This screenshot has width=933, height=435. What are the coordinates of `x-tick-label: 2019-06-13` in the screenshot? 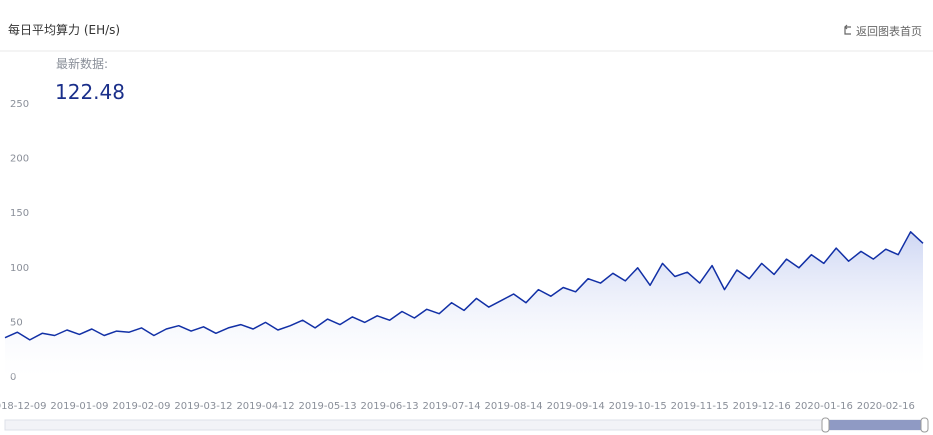 It's located at (390, 406).